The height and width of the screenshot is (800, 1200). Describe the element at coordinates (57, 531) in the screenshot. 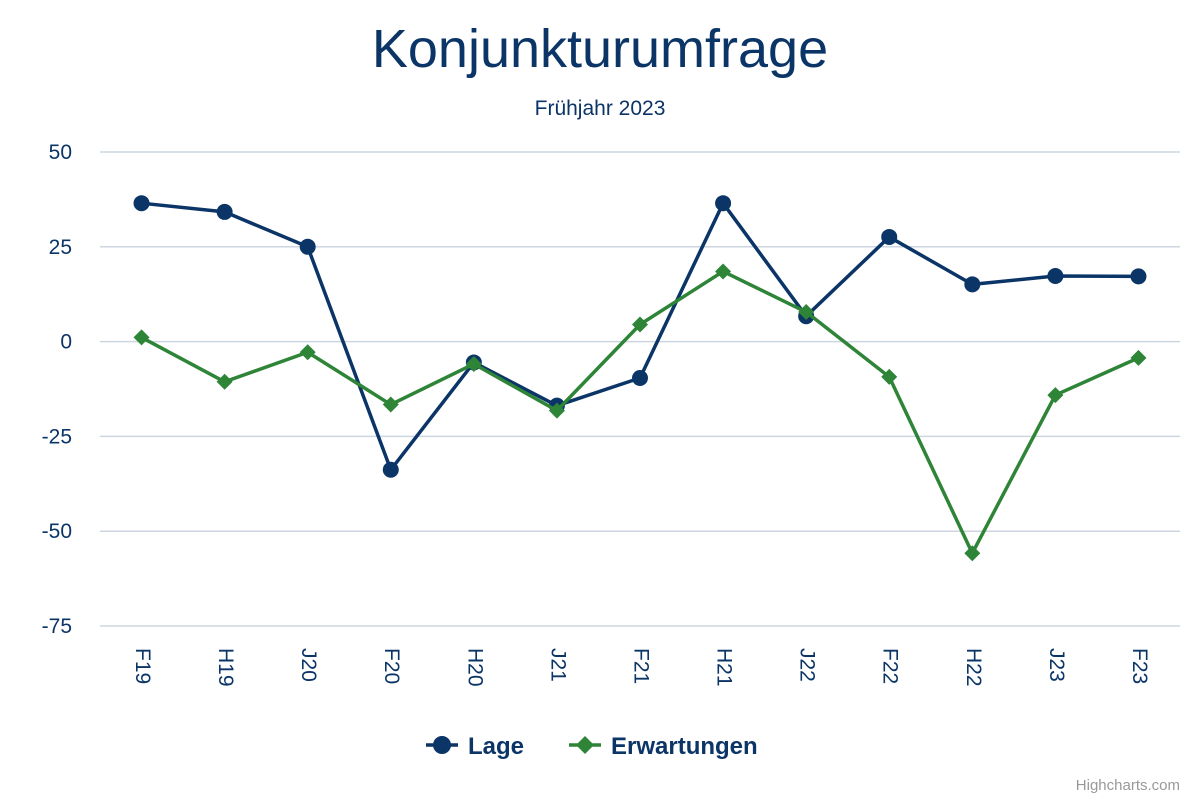

I see `y-tick-label: -50` at that location.